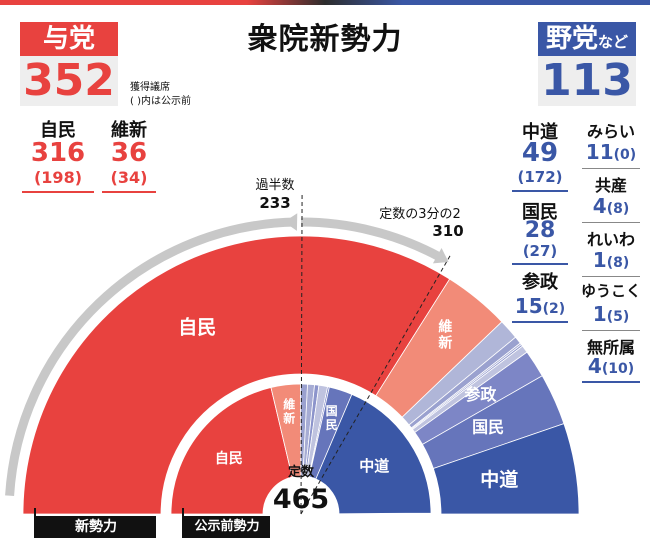 This screenshot has width=650, height=547. Describe the element at coordinates (571, 39) in the screenshot. I see `opposition-label-main: 野党` at that location.